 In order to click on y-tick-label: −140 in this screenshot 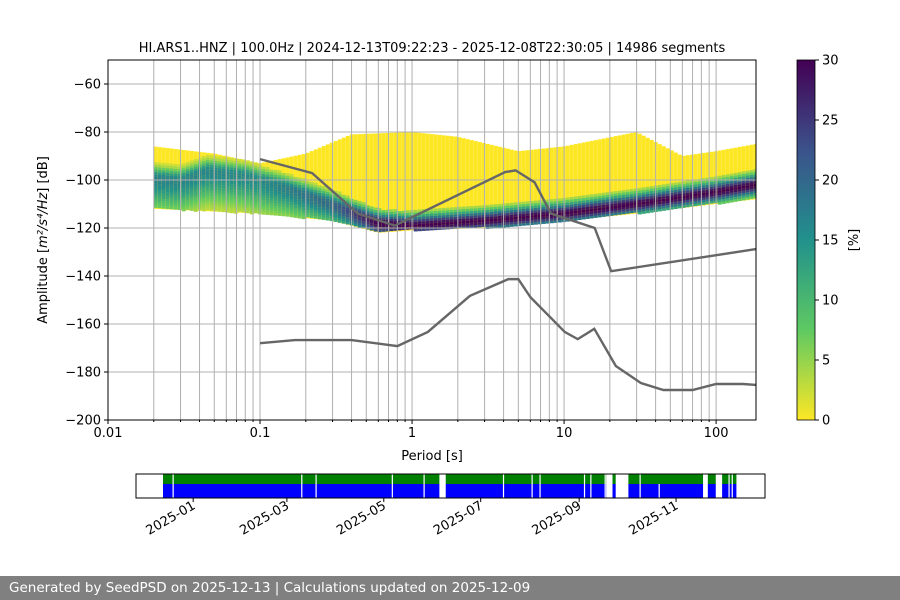, I will do `click(83, 277)`.